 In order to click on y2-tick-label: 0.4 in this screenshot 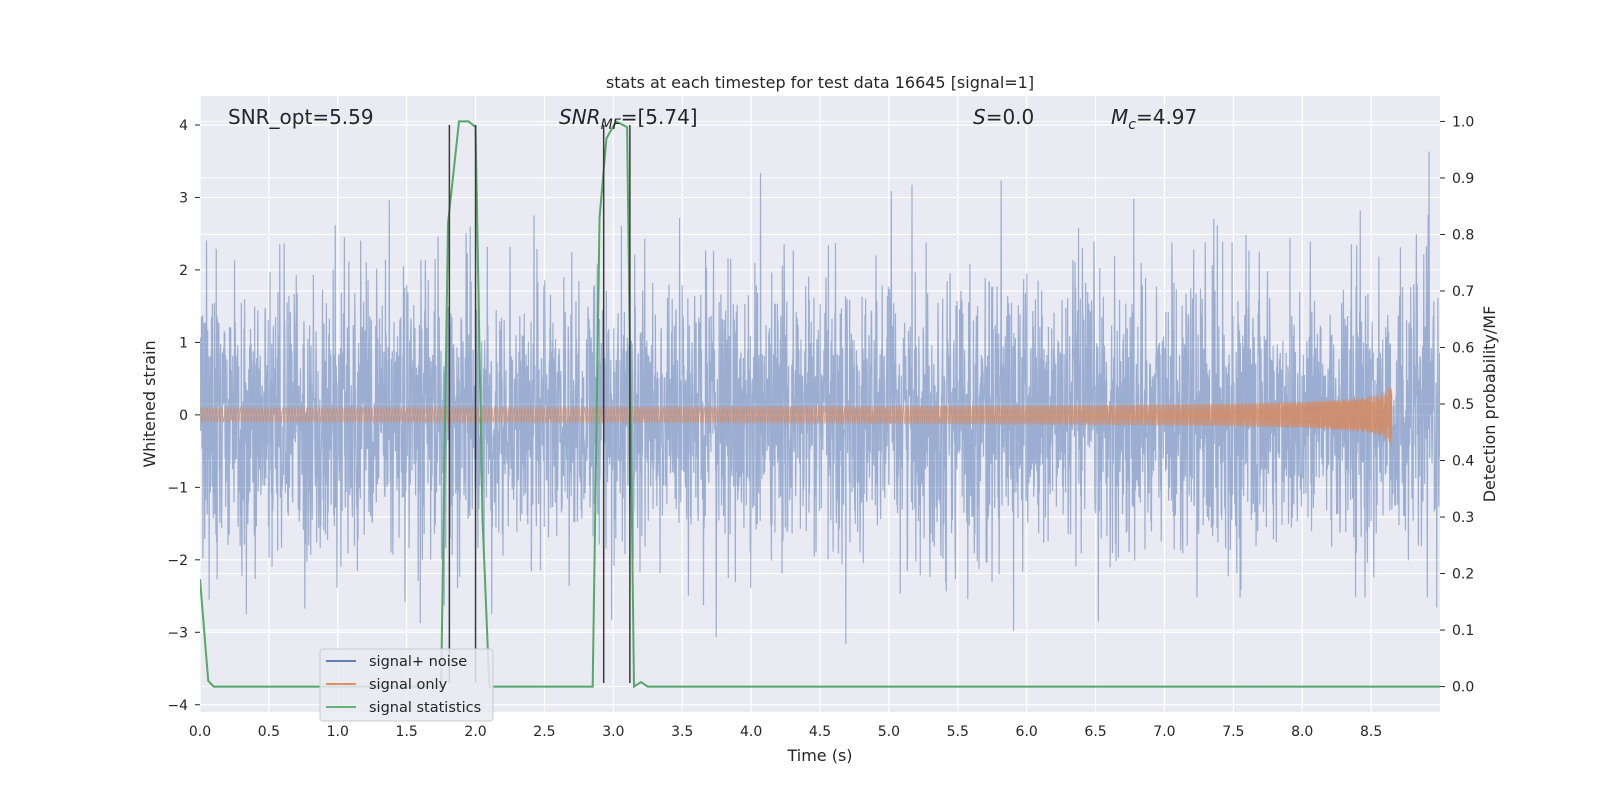, I will do `click(1463, 462)`.